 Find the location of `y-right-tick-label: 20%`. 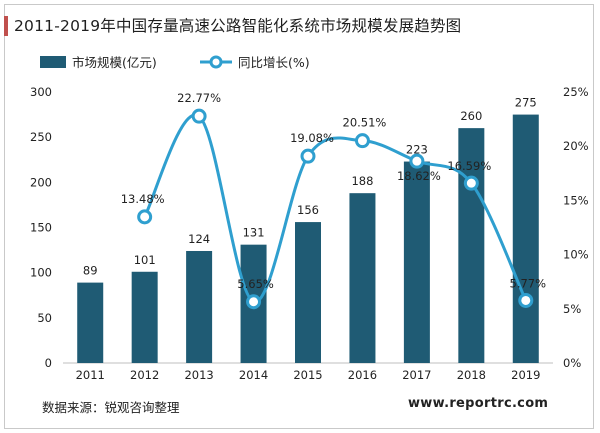

y-right-tick-label: 20% is located at coordinates (576, 146).